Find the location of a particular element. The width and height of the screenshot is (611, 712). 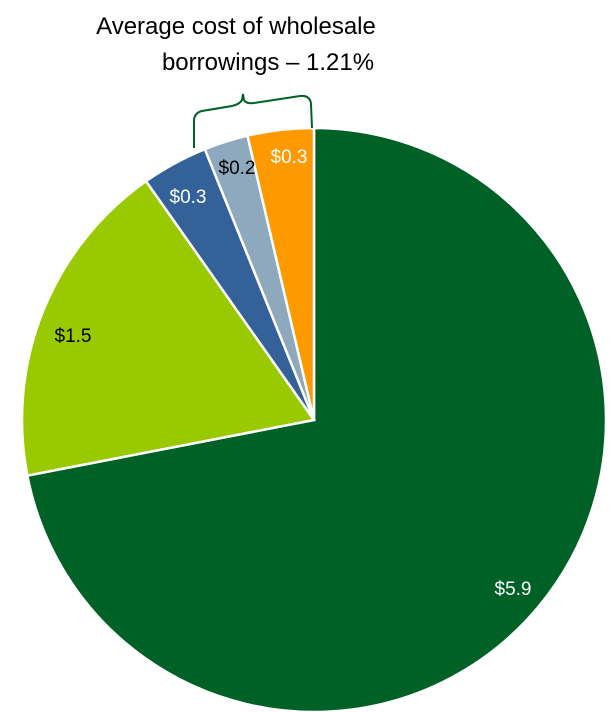

slice-label-2: $1.5 is located at coordinates (73, 336).